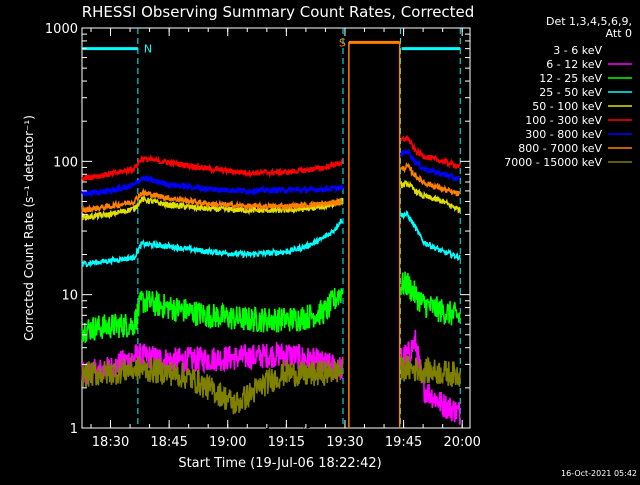 Image resolution: width=640 pixels, height=485 pixels. What do you see at coordinates (589, 21) in the screenshot?
I see `legend-header-line-1: Det 1,3,4,5,6,9,` at bounding box center [589, 21].